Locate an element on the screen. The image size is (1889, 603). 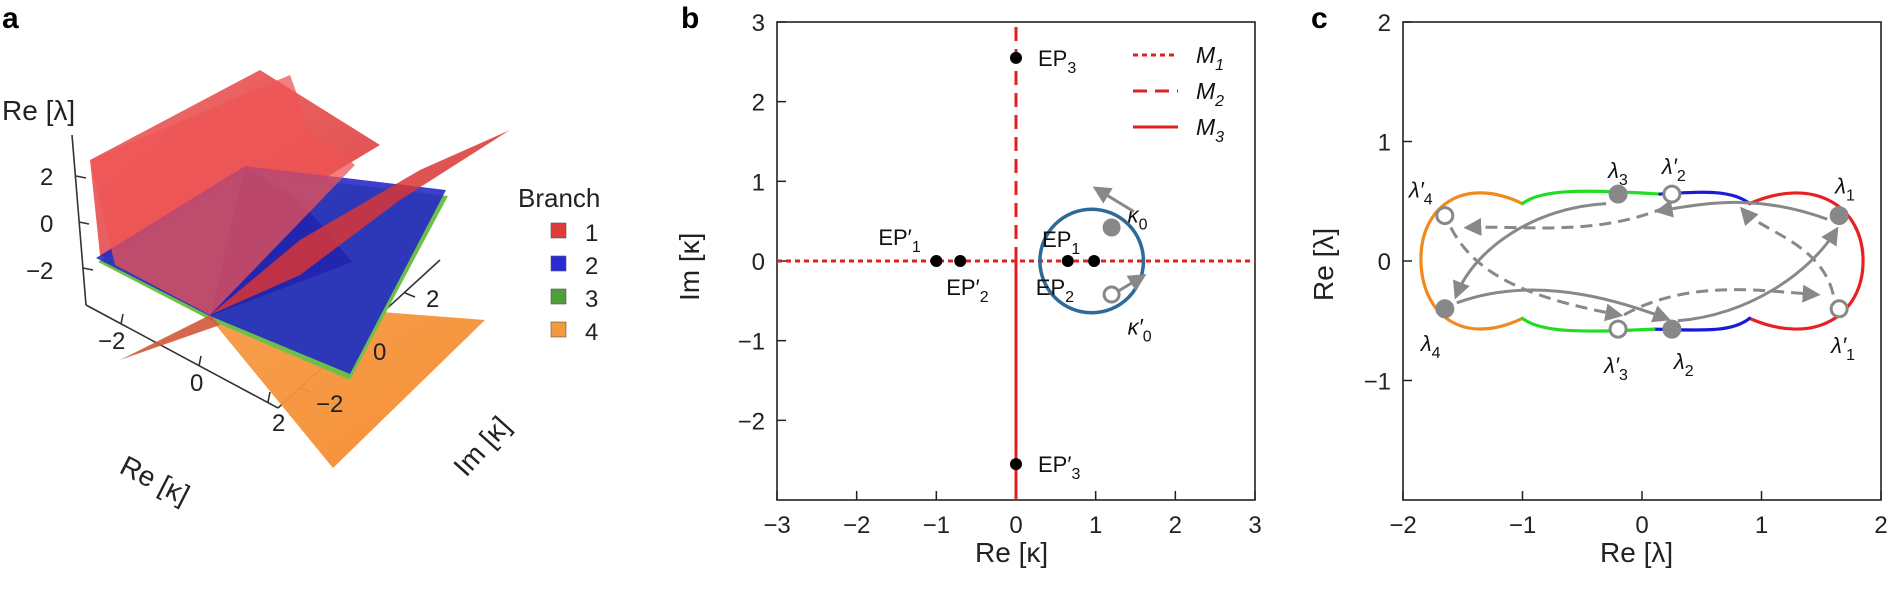
branch-1-wing-left is located at coordinates (170, 337).